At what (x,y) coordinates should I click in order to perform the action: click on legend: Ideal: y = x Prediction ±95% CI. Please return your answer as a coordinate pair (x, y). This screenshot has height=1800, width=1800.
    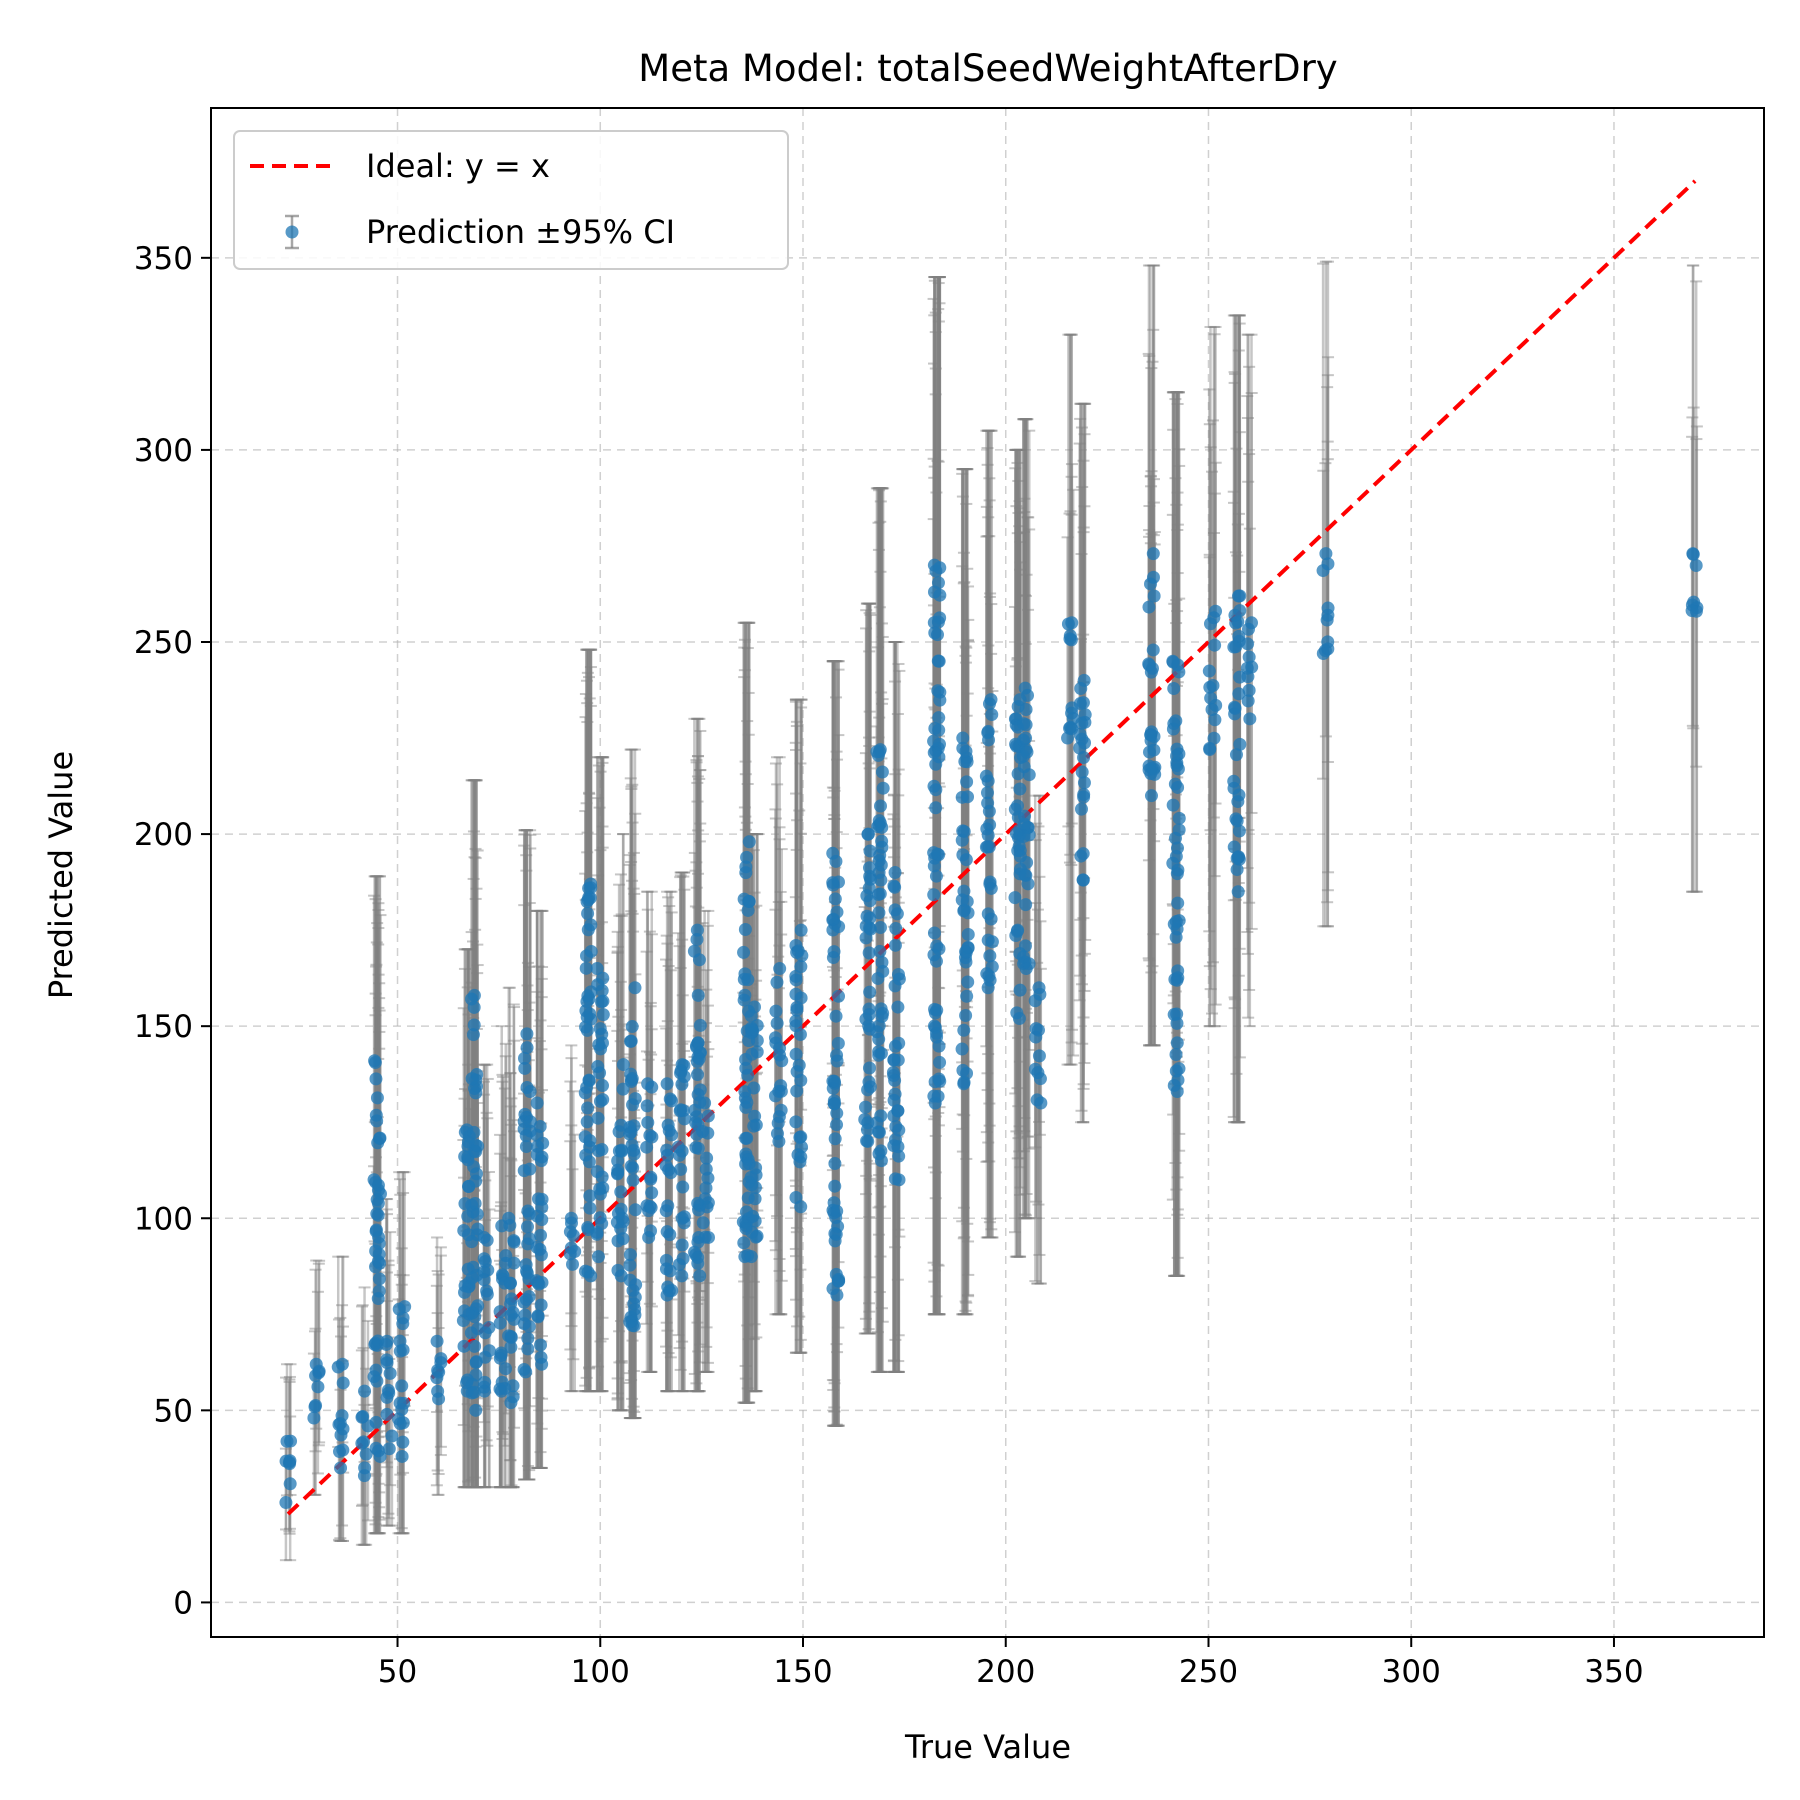
    Looking at the image, I should click on (511, 200).